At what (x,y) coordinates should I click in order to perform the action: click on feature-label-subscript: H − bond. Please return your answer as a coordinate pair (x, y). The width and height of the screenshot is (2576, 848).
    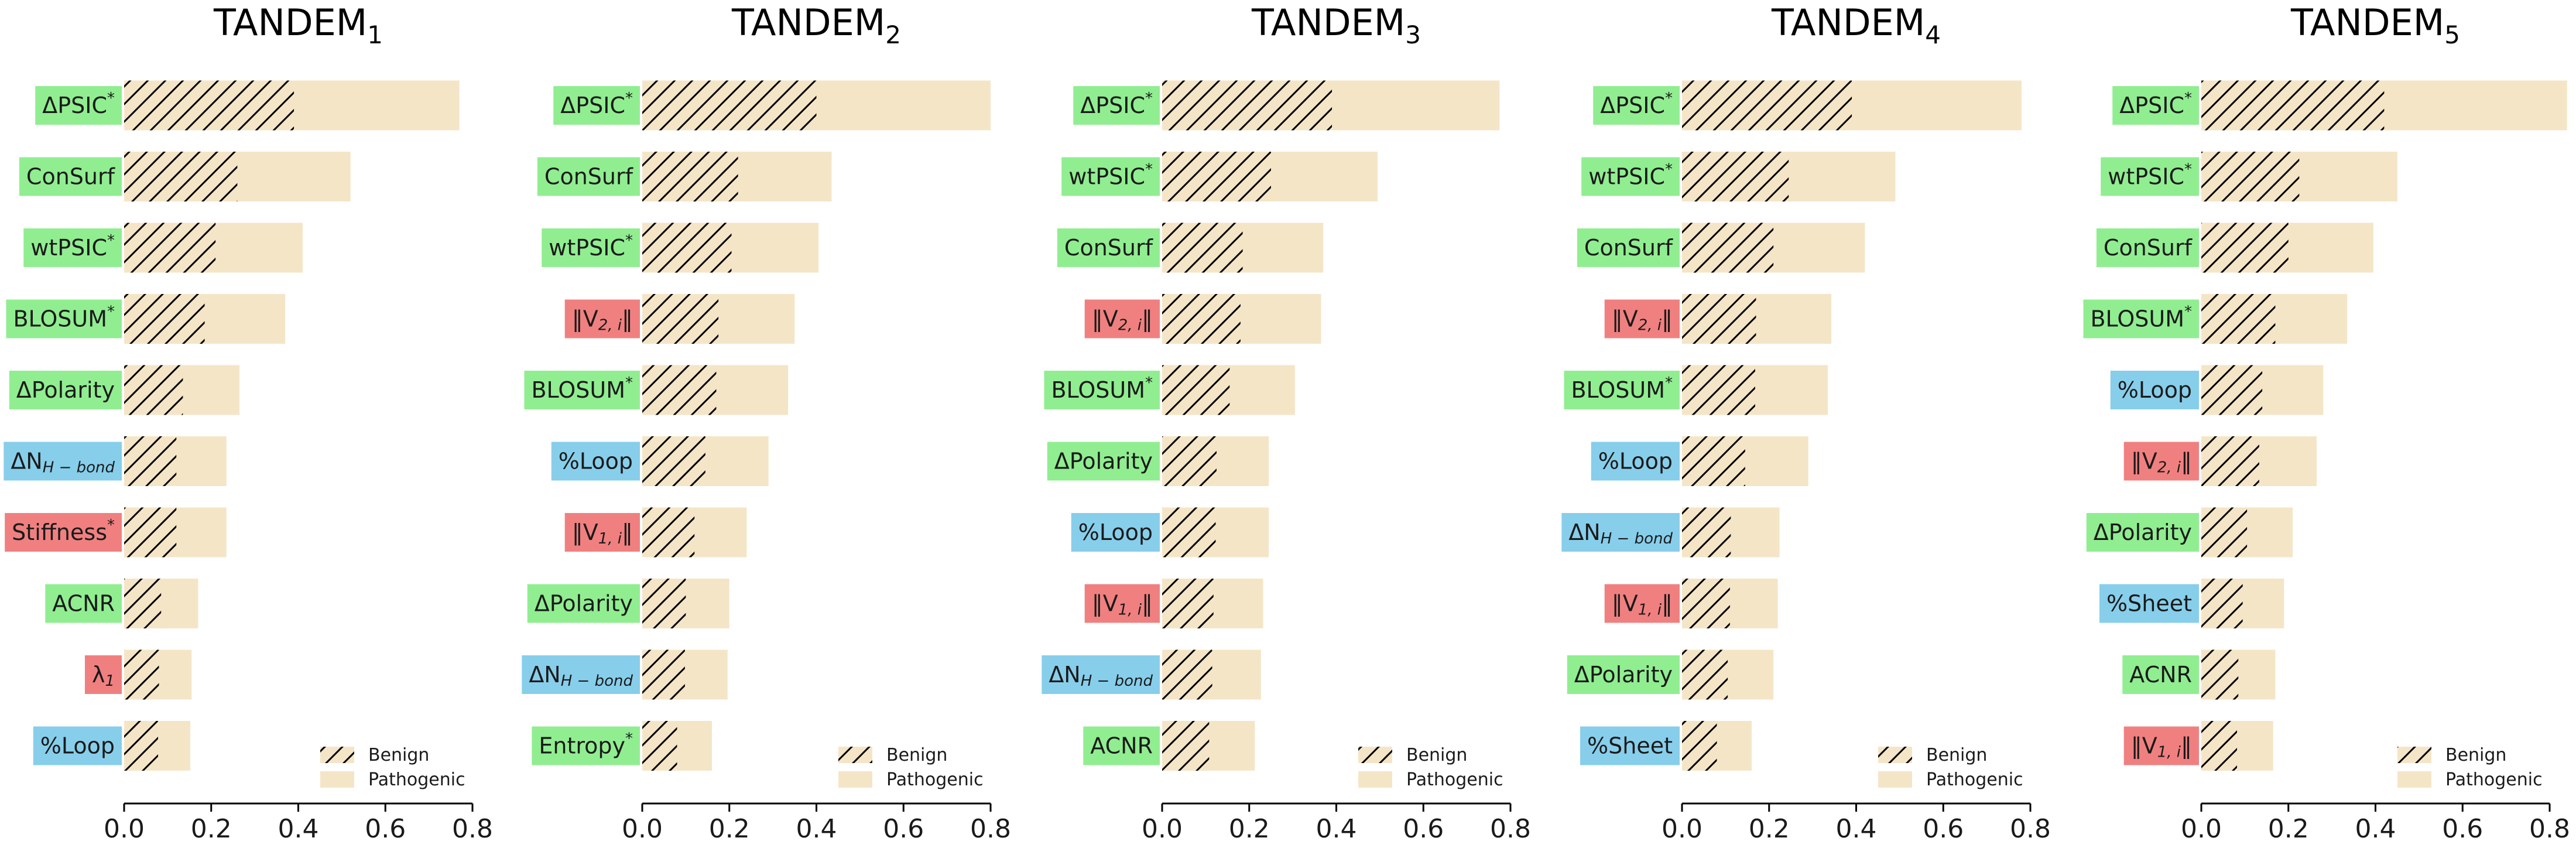
    Looking at the image, I should click on (1117, 681).